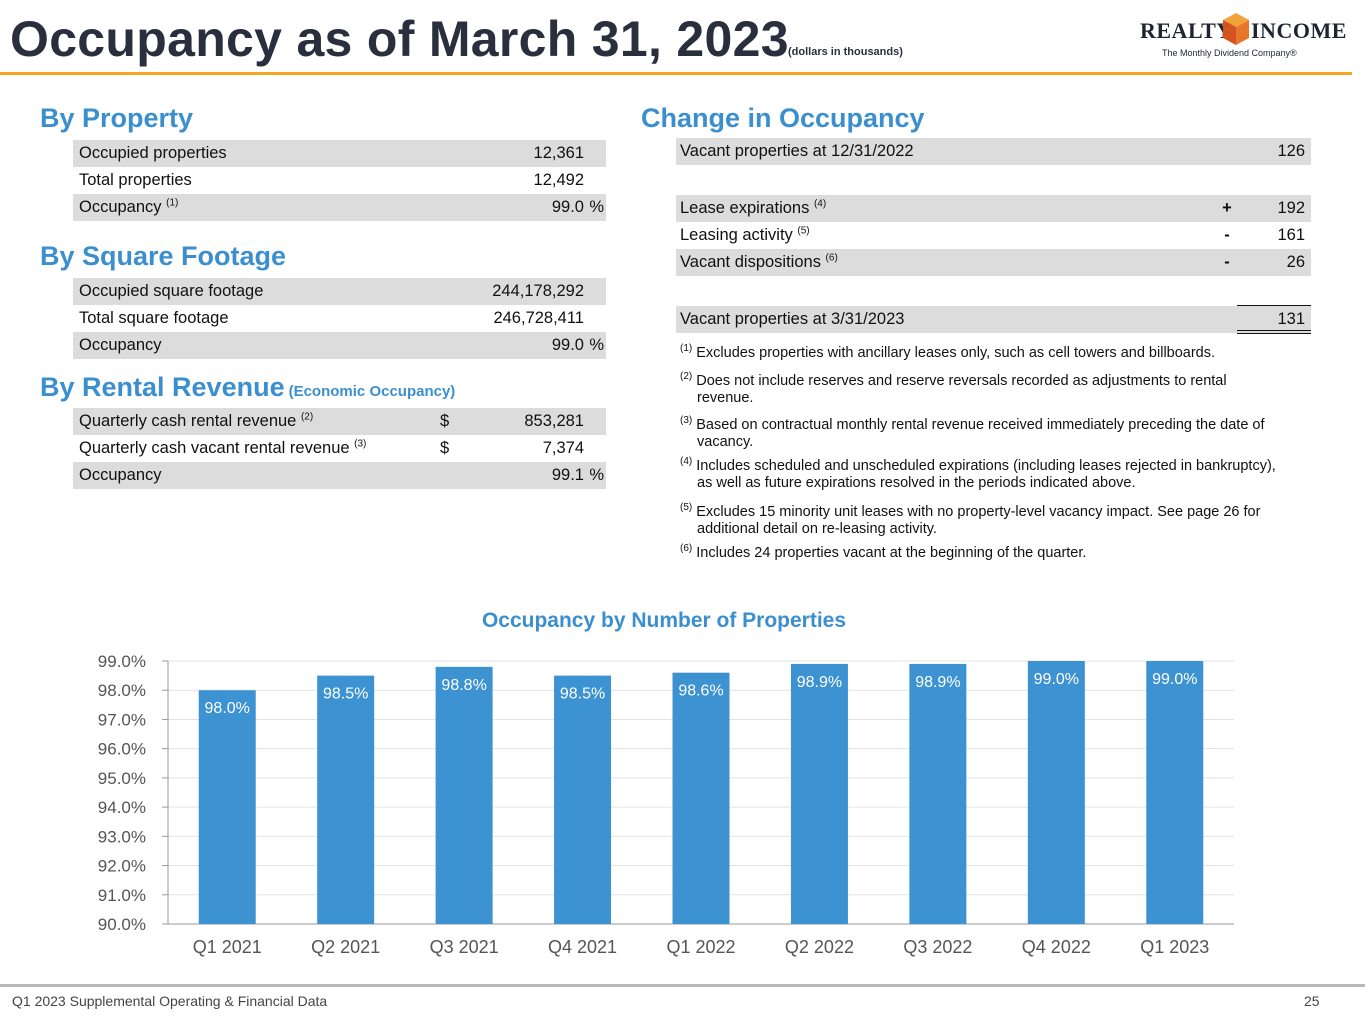  I want to click on row-label: Vacant properties at 12/31/2022, so click(797, 151).